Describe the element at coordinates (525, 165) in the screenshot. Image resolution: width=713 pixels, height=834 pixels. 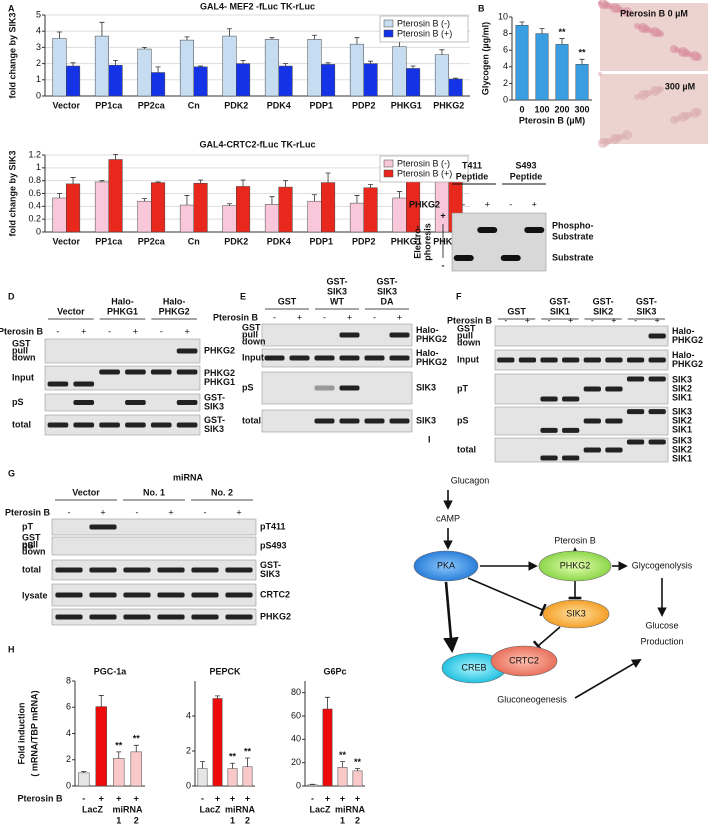
I see `lane-header: S493` at that location.